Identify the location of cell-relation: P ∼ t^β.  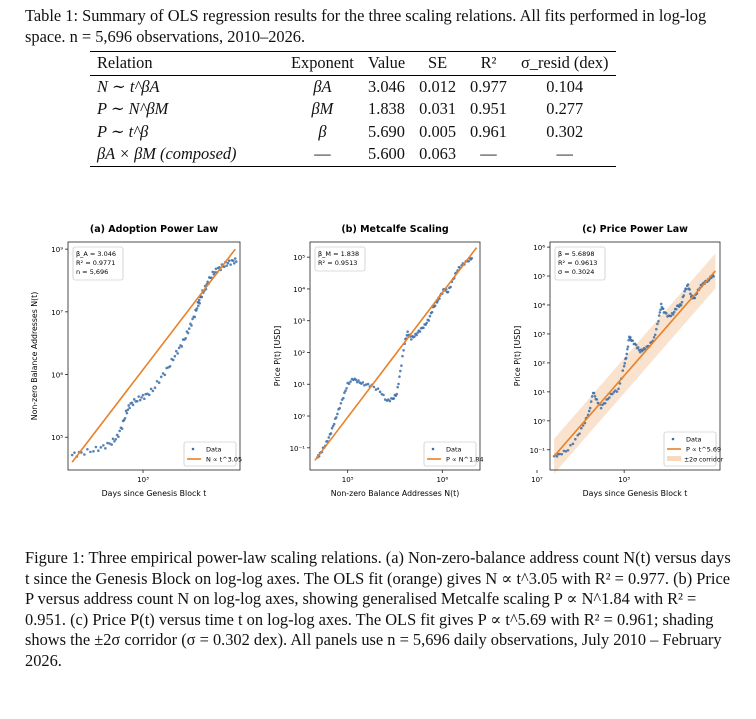
(123, 131).